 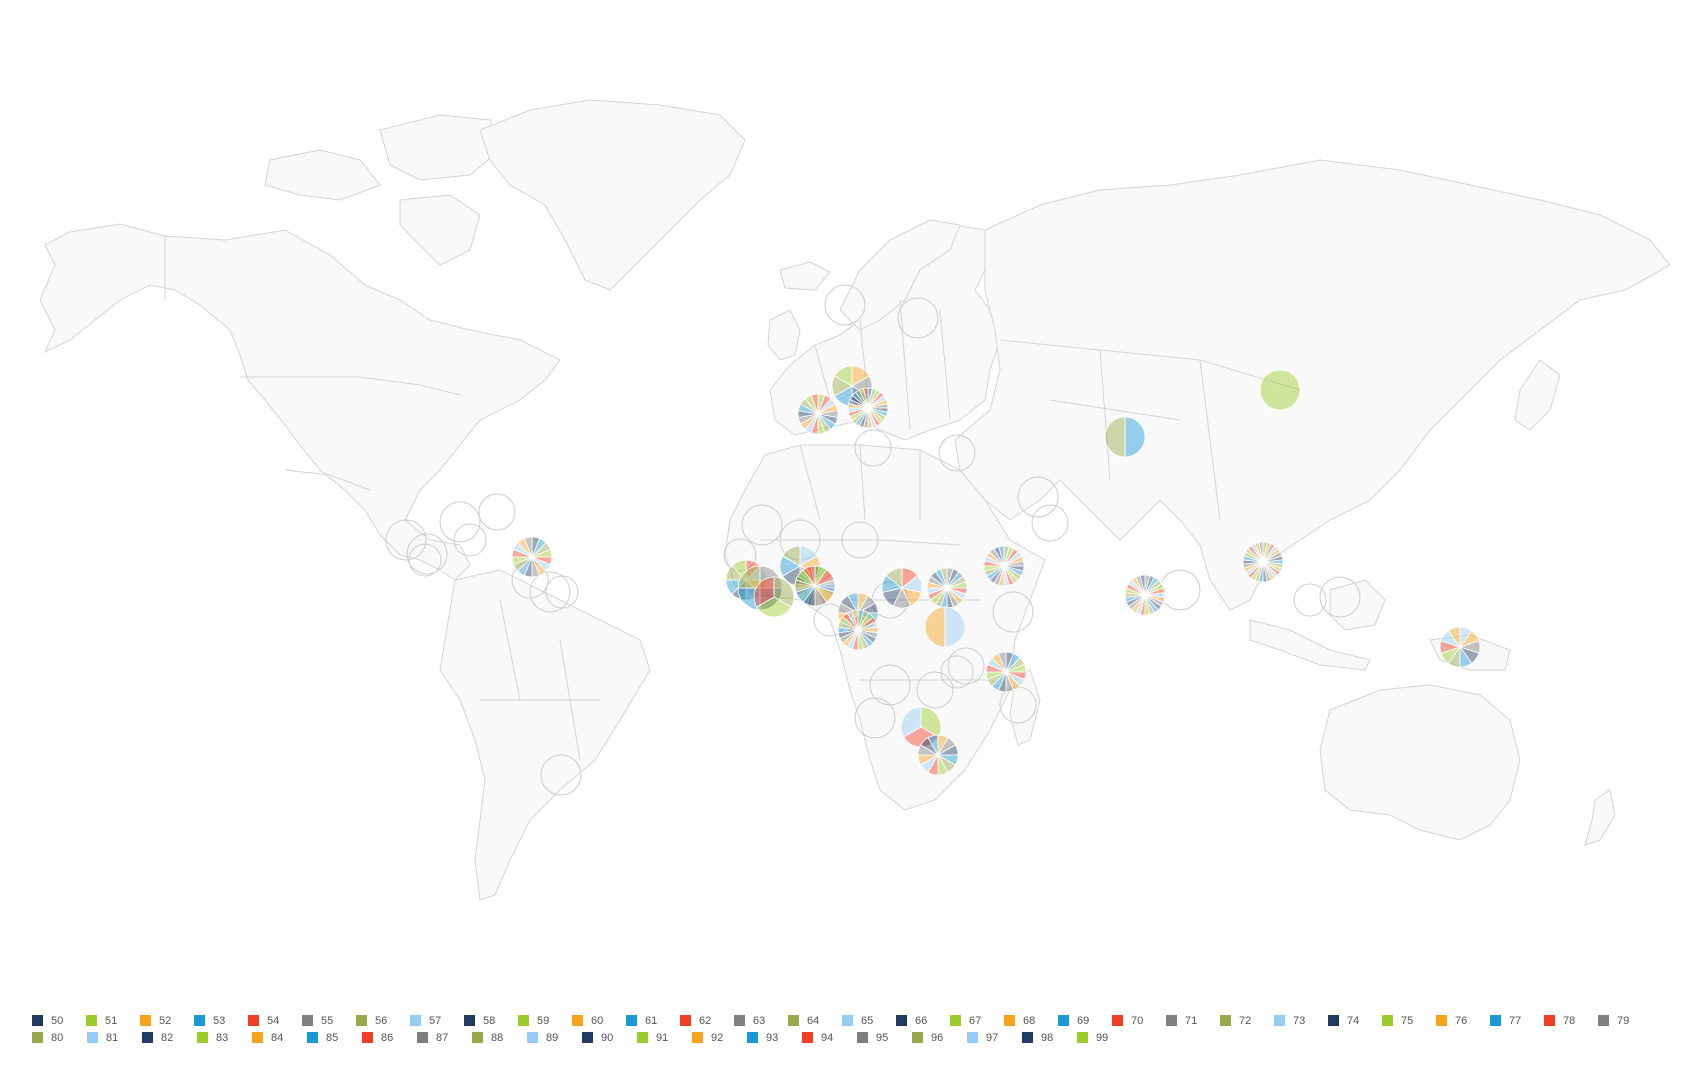 I want to click on pie-marker-mongolia, so click(x=1280, y=390).